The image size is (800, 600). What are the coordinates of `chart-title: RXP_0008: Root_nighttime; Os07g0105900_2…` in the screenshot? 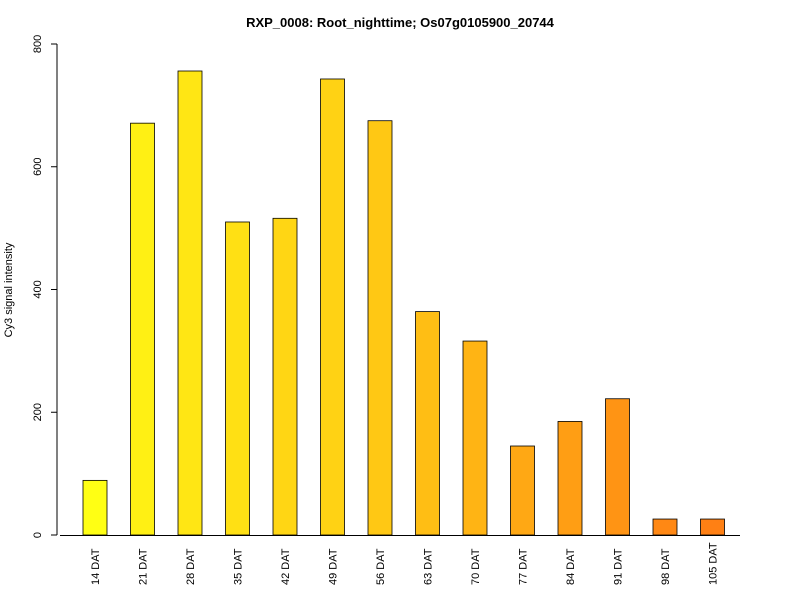 It's located at (400, 22).